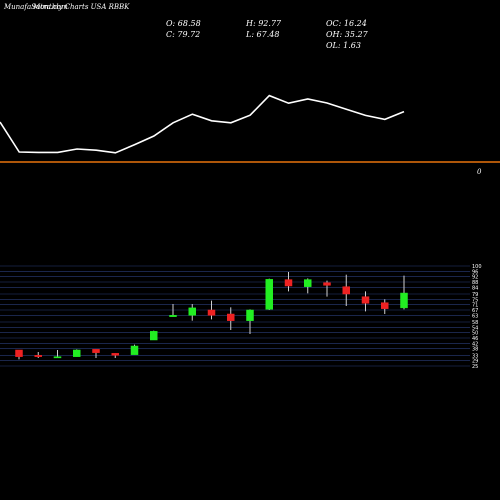 This screenshot has width=500, height=500. I want to click on y-tick-label: 29, so click(475, 362).